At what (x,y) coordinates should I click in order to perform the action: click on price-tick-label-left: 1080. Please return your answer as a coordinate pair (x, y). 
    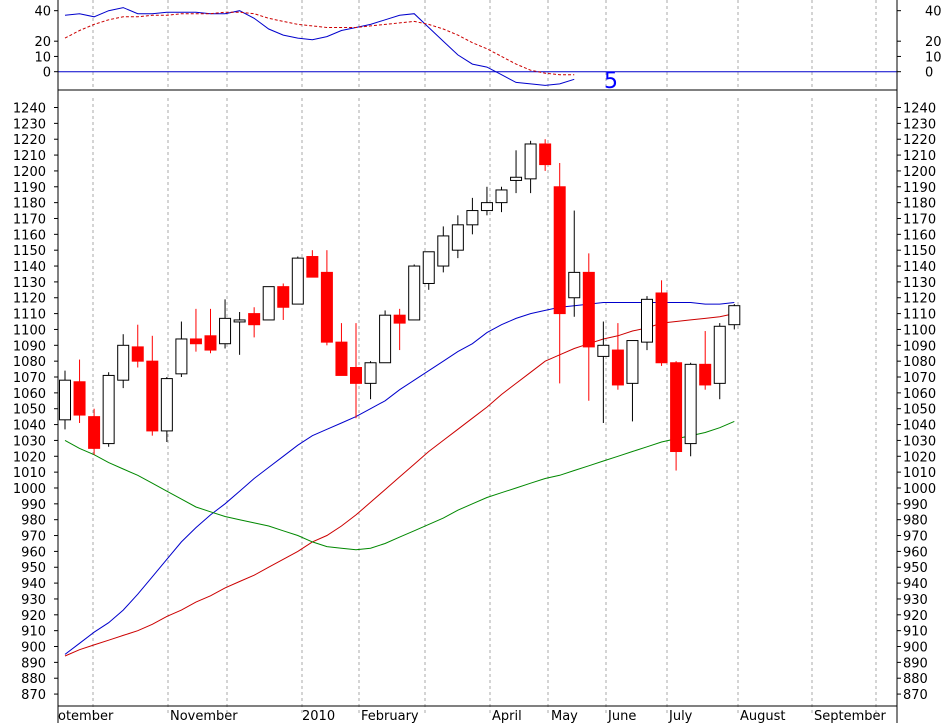
    Looking at the image, I should click on (29, 362).